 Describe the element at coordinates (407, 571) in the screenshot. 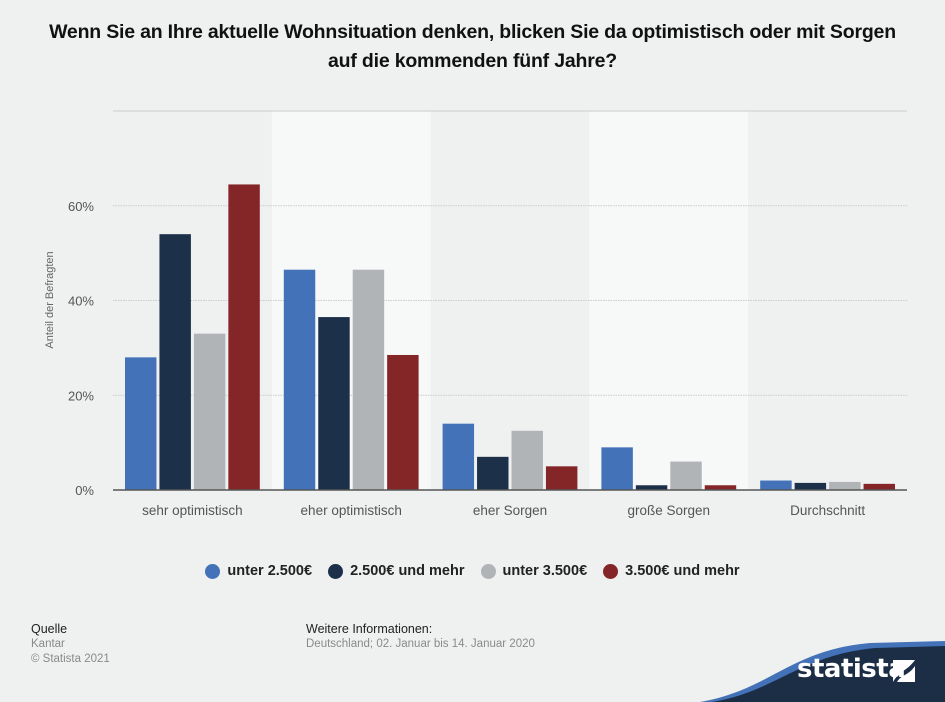

I see `legend-label: 2.500€ und mehr` at that location.